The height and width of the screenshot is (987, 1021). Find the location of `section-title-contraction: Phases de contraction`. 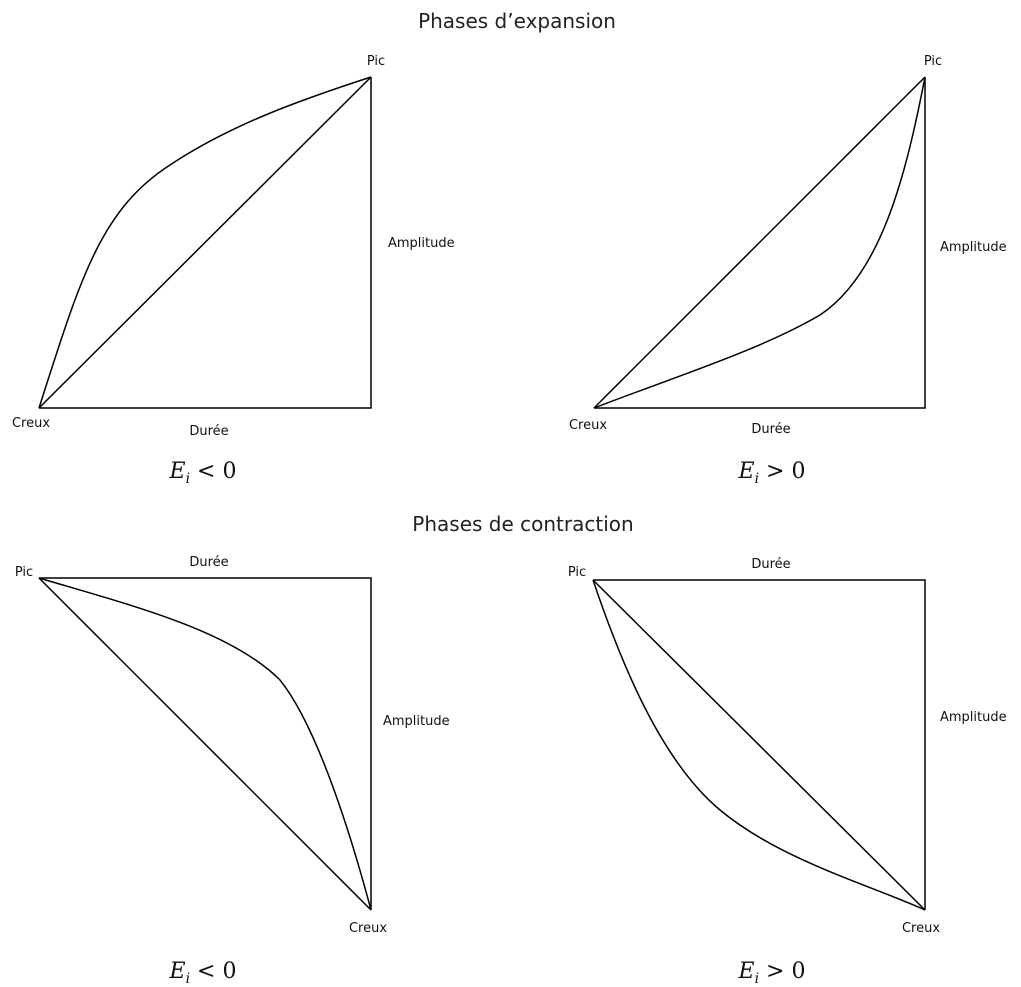

section-title-contraction: Phases de contraction is located at coordinates (522, 524).